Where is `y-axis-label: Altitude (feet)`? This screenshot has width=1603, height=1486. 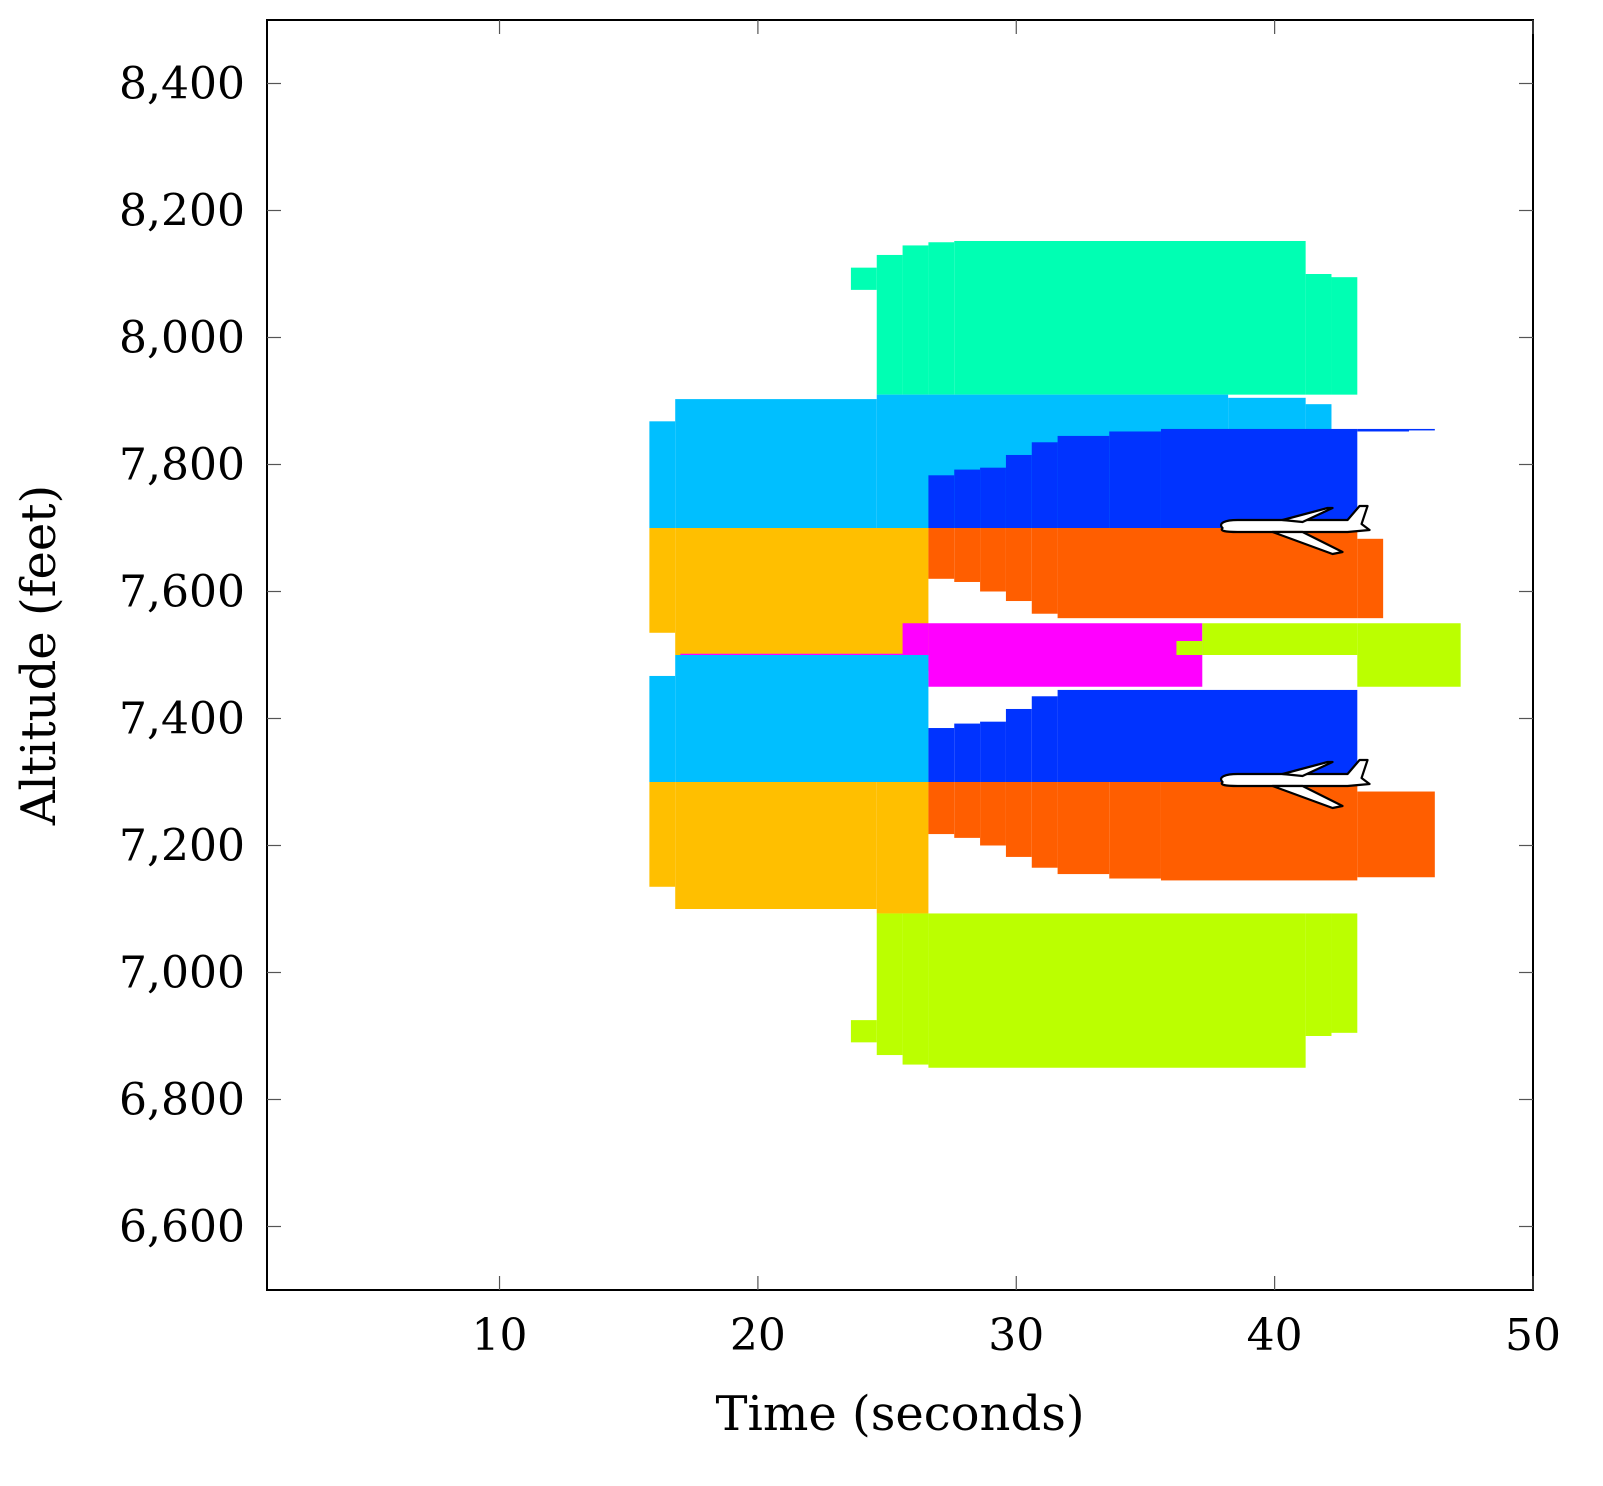
y-axis-label: Altitude (feet) is located at coordinates (39, 656).